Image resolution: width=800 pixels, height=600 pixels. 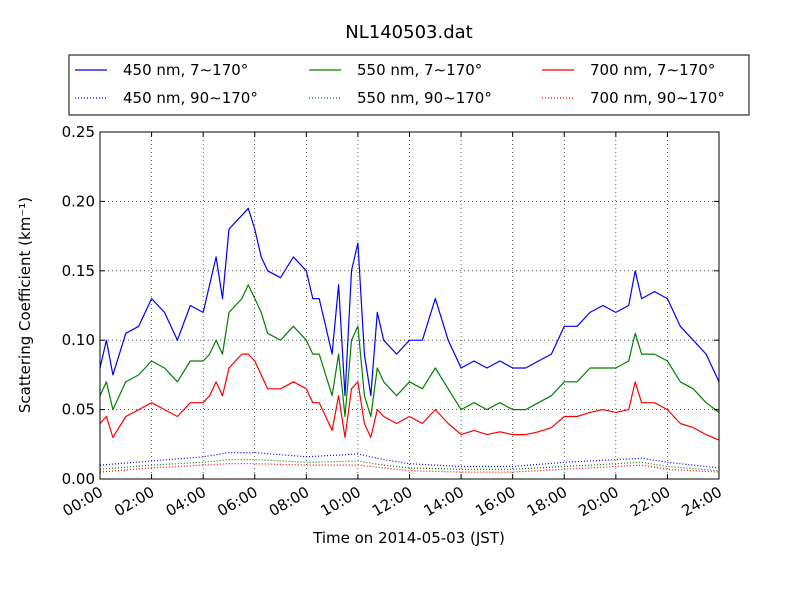 What do you see at coordinates (78, 479) in the screenshot?
I see `y-tick-label: 0.00` at bounding box center [78, 479].